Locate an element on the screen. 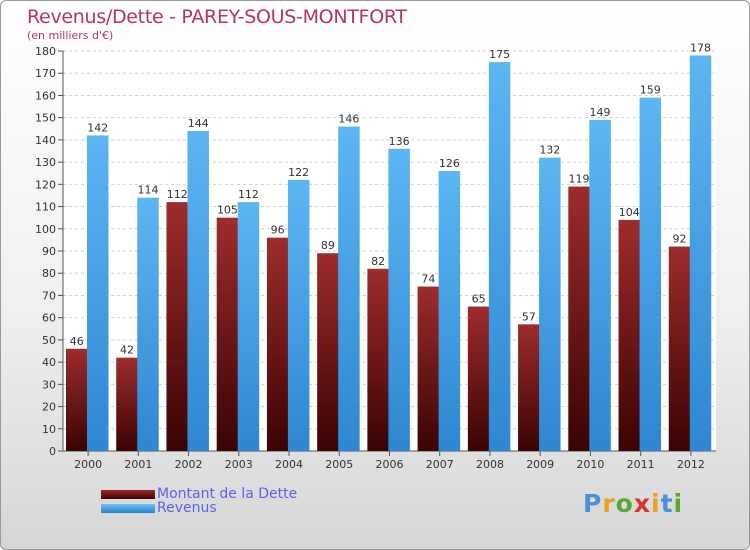 Image resolution: width=750 pixels, height=550 pixels. logo-letter: r is located at coordinates (609, 503).